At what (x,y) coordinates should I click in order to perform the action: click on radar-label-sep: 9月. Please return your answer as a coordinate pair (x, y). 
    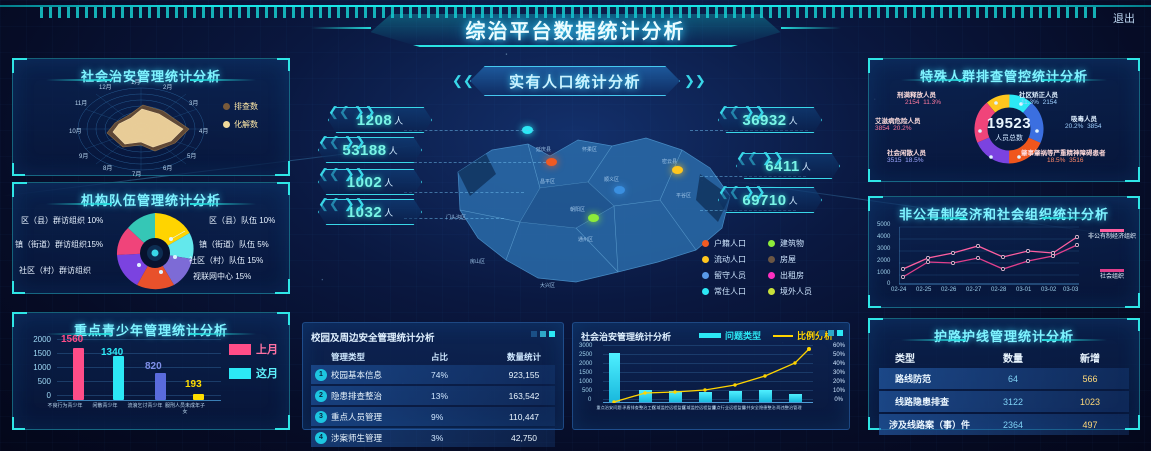
    Looking at the image, I should click on (84, 157).